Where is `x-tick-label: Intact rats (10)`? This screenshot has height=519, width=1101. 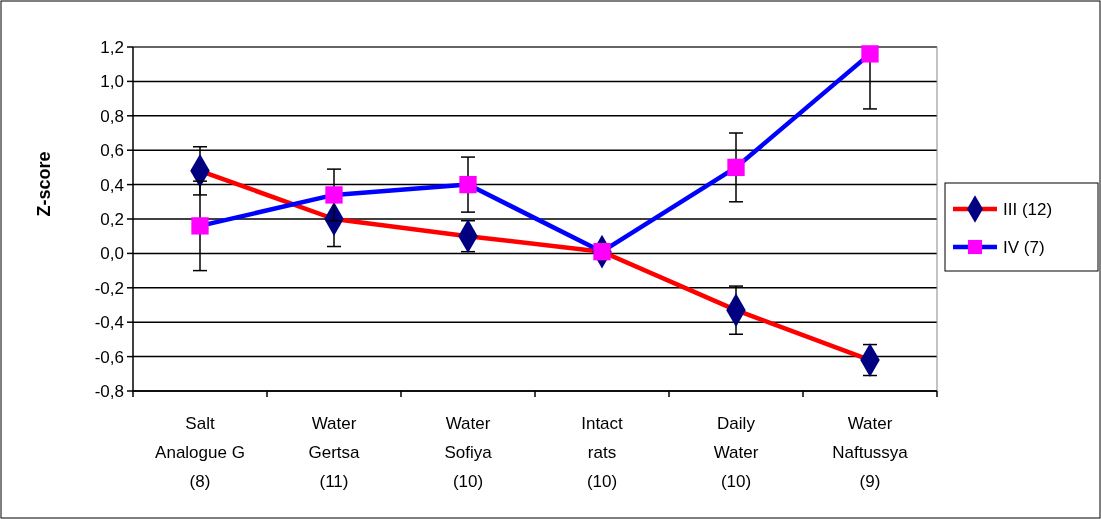
x-tick-label: Intact rats (10) is located at coordinates (602, 452).